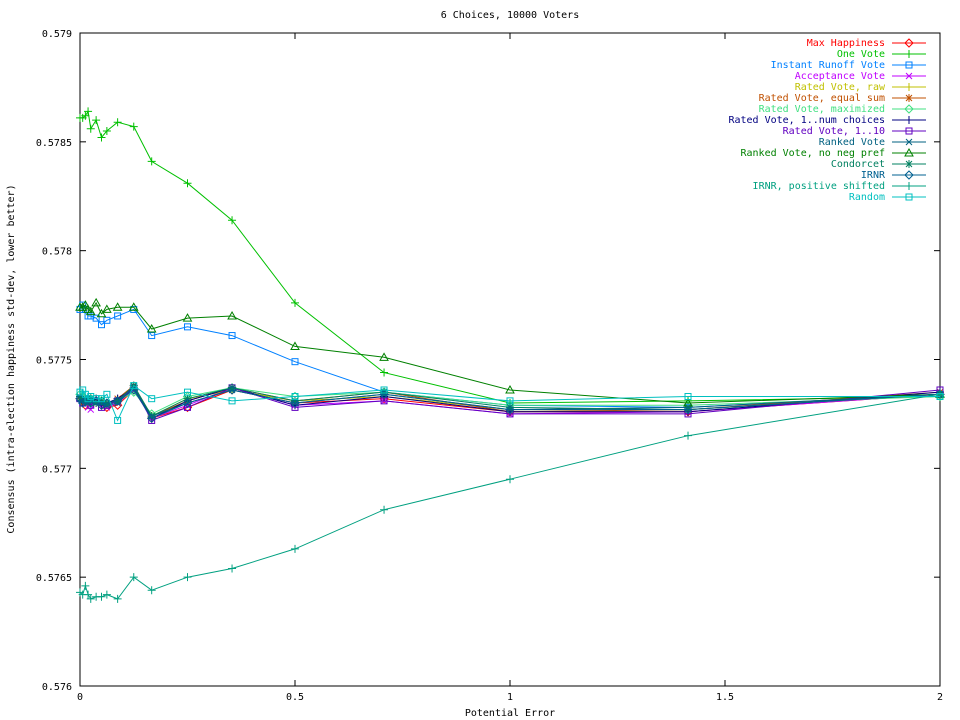  Describe the element at coordinates (725, 697) in the screenshot. I see `x-tick-label: 1.5` at that location.